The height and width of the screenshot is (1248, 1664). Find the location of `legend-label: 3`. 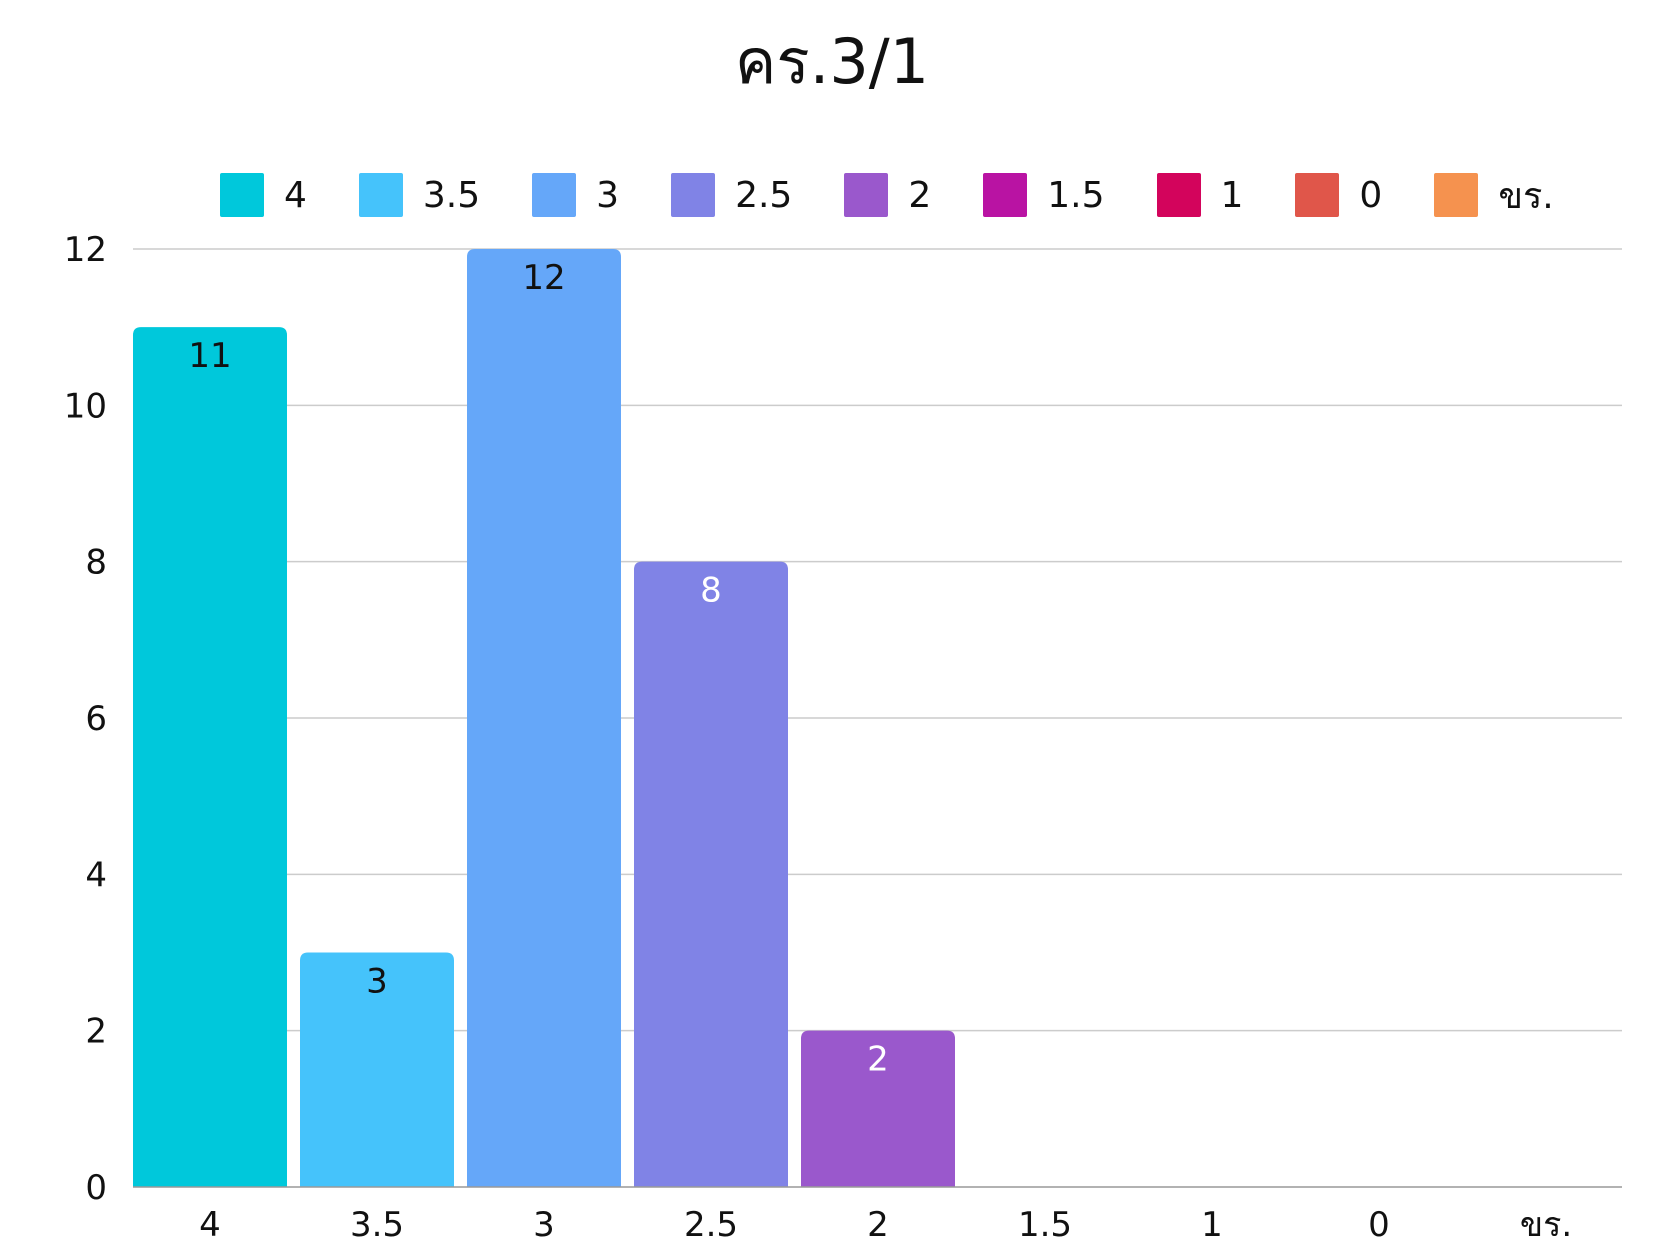

legend-label: 3 is located at coordinates (608, 195).